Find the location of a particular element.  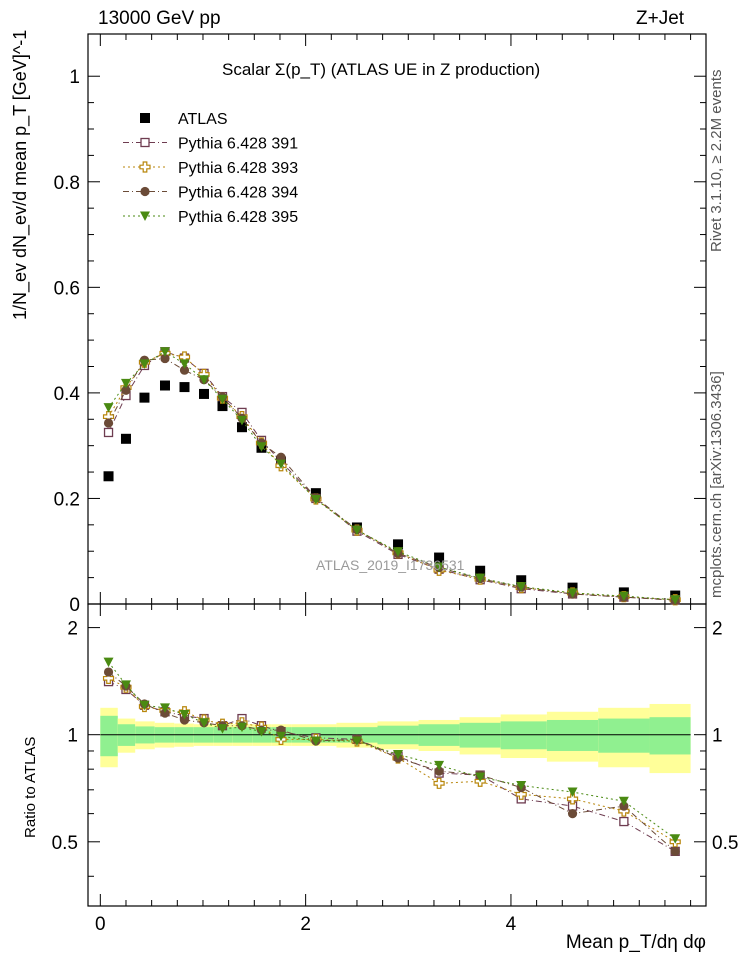

ratio-y-tick-label-right: 2 is located at coordinates (717, 629).